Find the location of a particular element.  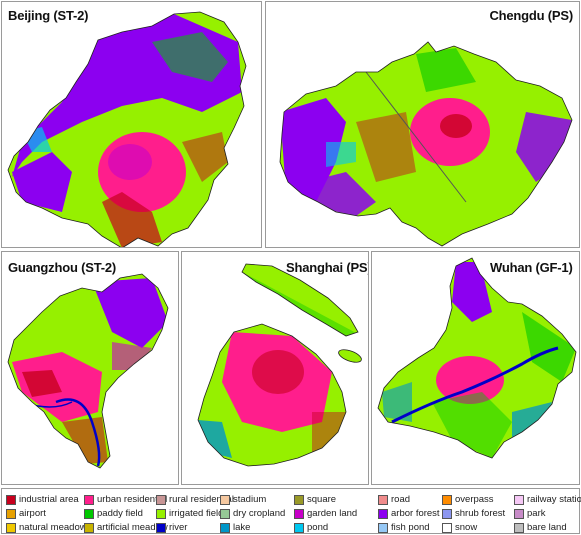

legend-label: fish pond is located at coordinates (410, 527).